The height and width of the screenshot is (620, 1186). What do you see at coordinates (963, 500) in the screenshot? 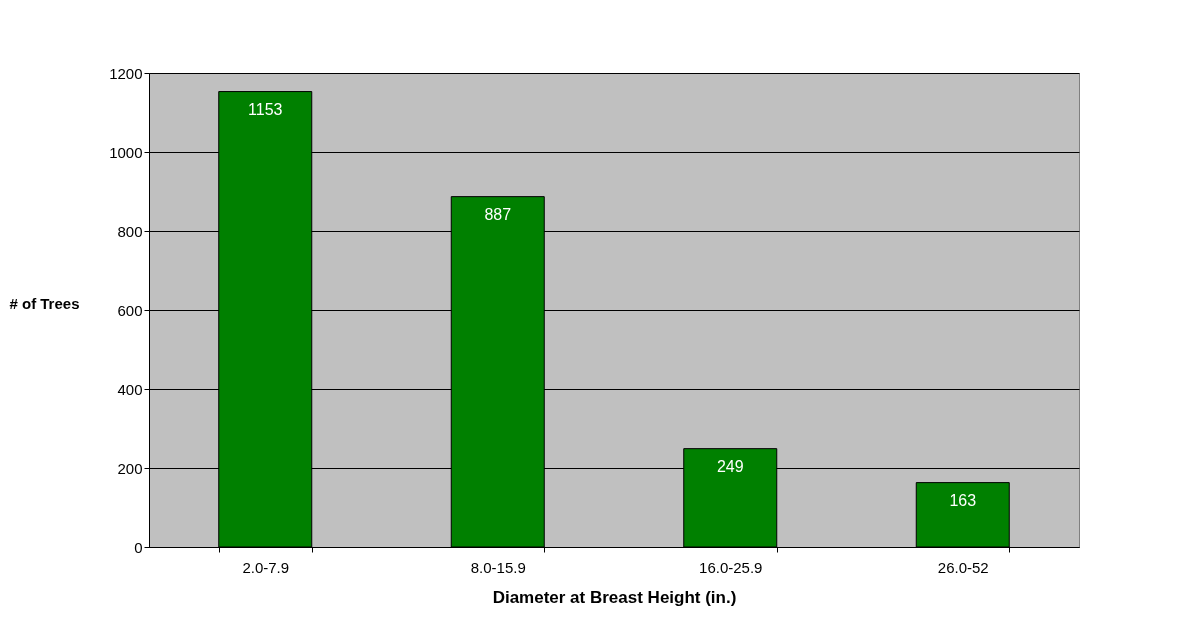
I see `data-label: 163` at bounding box center [963, 500].